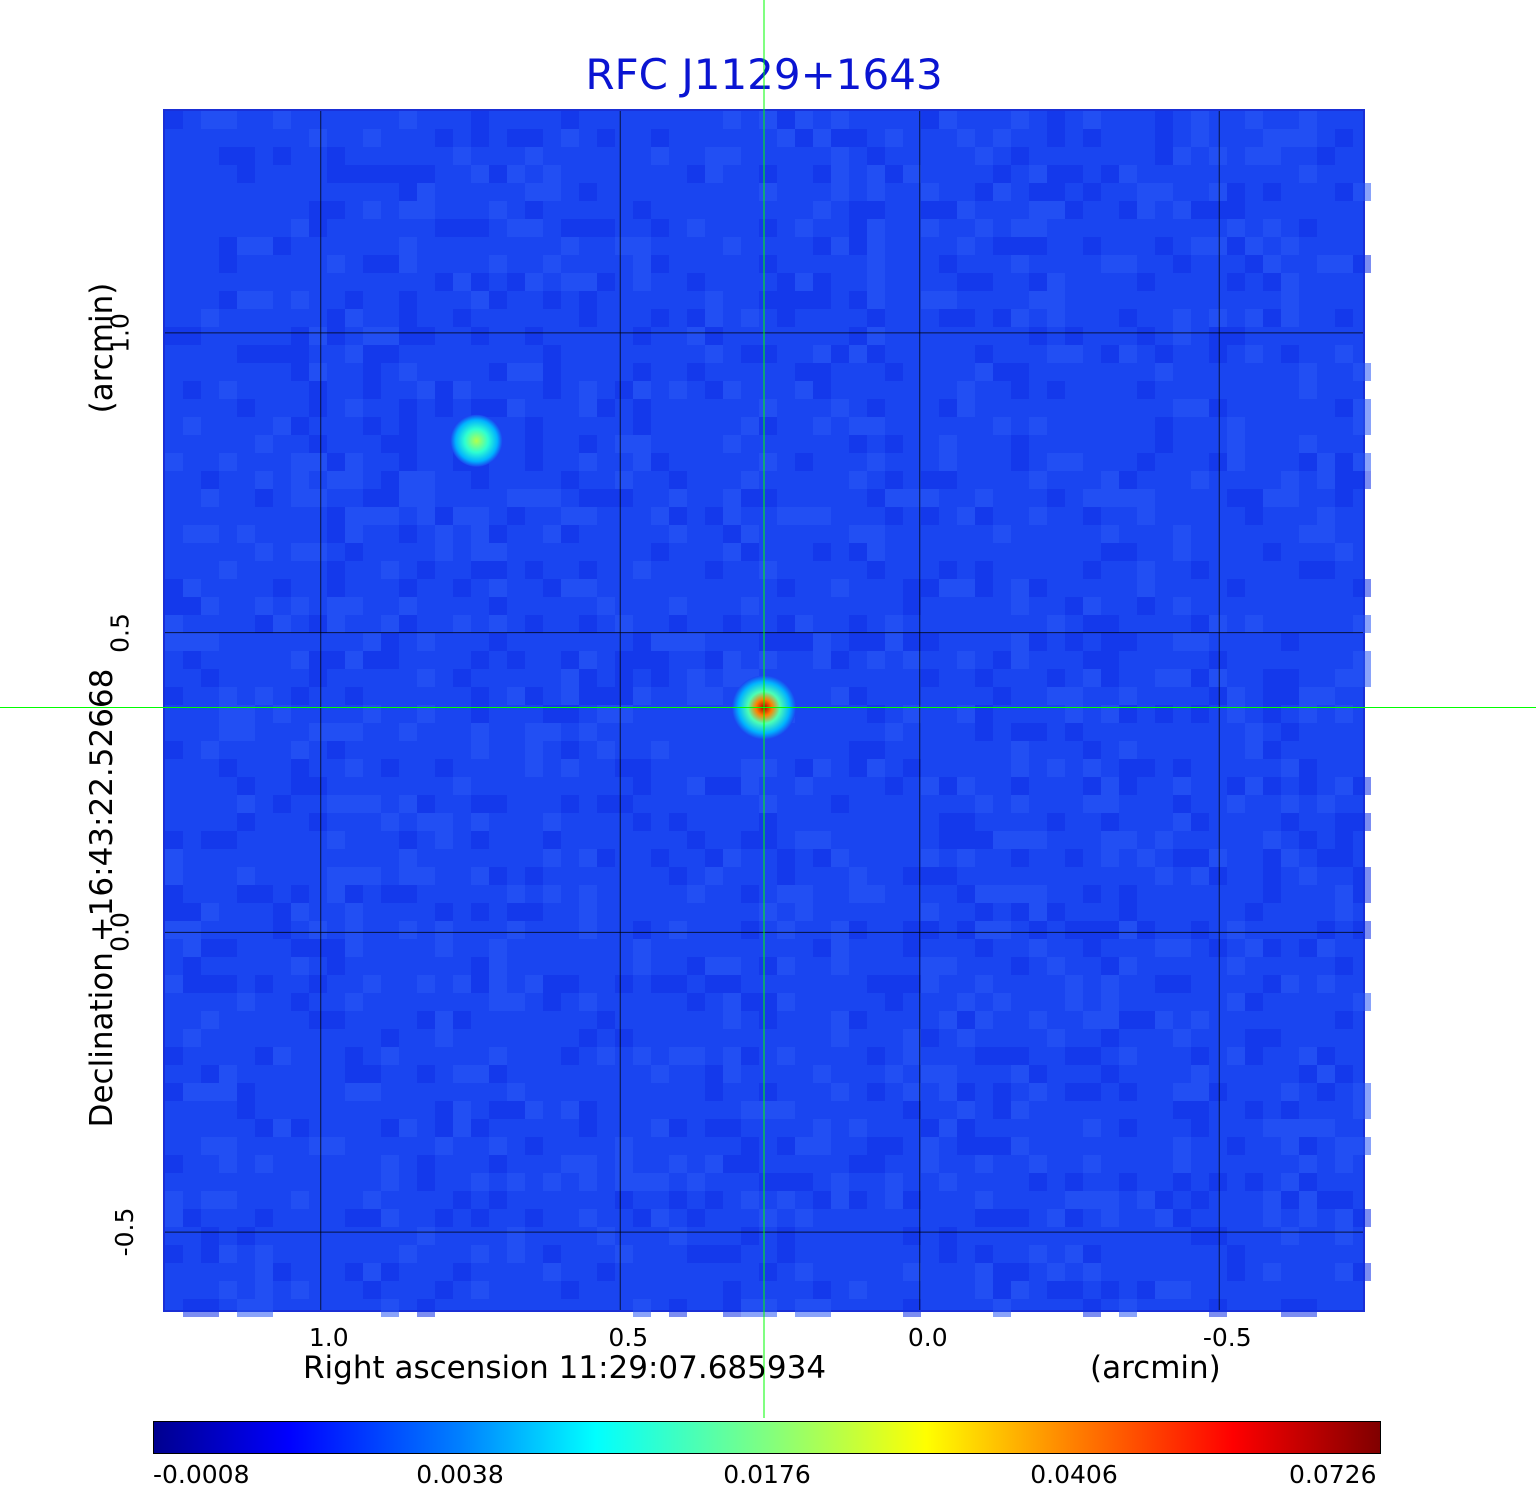 This screenshot has height=1511, width=1536. I want to click on colorbar-tick-label: 0.0726, so click(1333, 1474).